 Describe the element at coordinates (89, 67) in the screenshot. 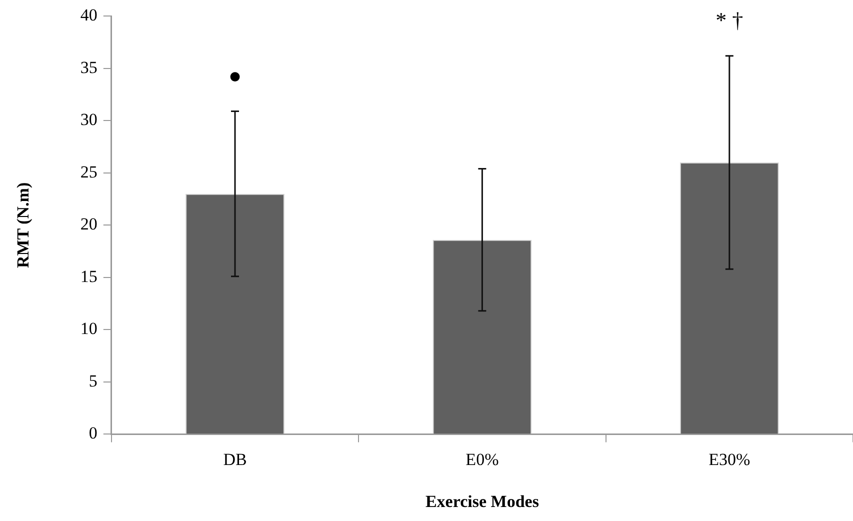

I see `y-tick-label: 35` at that location.